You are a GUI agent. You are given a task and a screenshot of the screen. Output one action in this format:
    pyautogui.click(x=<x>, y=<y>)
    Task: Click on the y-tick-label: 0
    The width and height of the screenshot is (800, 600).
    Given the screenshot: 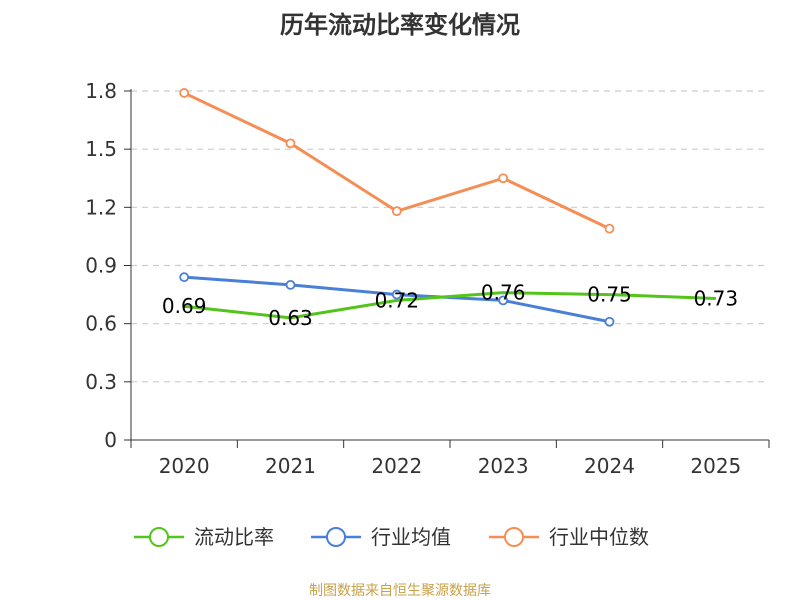 What is the action you would take?
    pyautogui.click(x=110, y=440)
    